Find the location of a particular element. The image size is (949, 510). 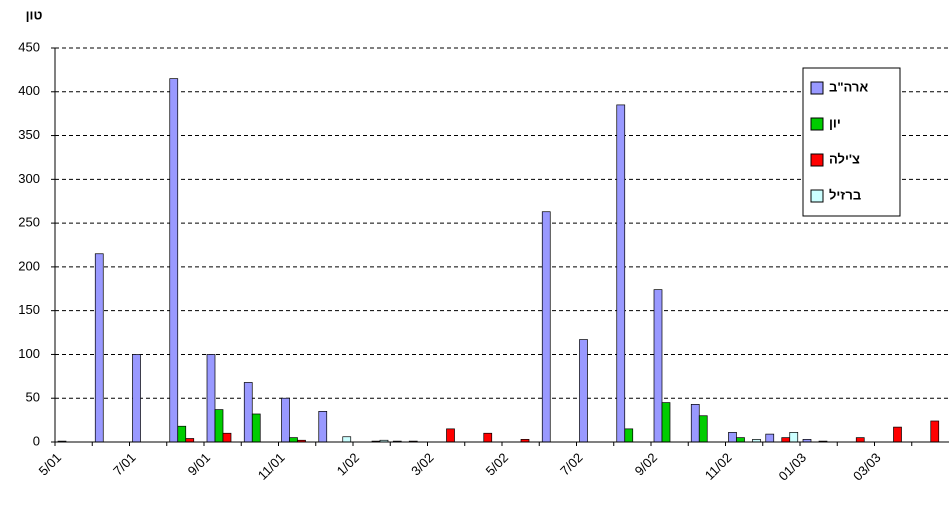

x-tick-label: 3/02 is located at coordinates (422, 464).